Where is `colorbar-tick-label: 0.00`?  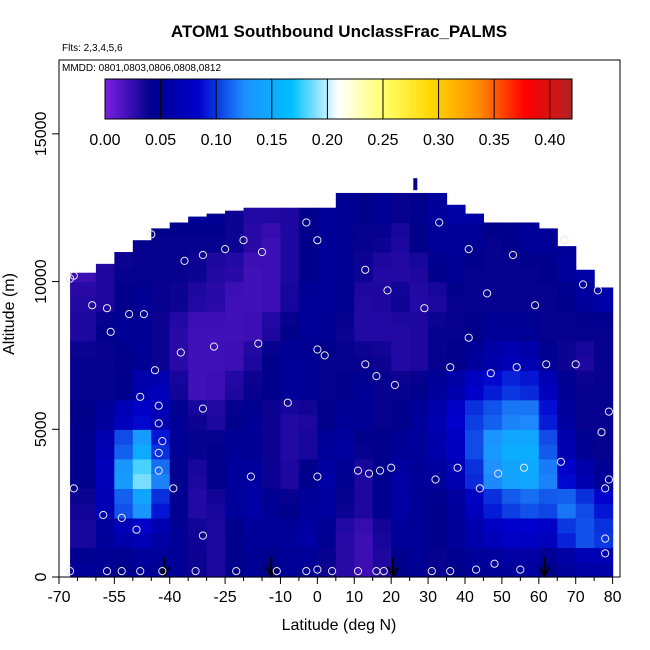 colorbar-tick-label: 0.00 is located at coordinates (104, 140).